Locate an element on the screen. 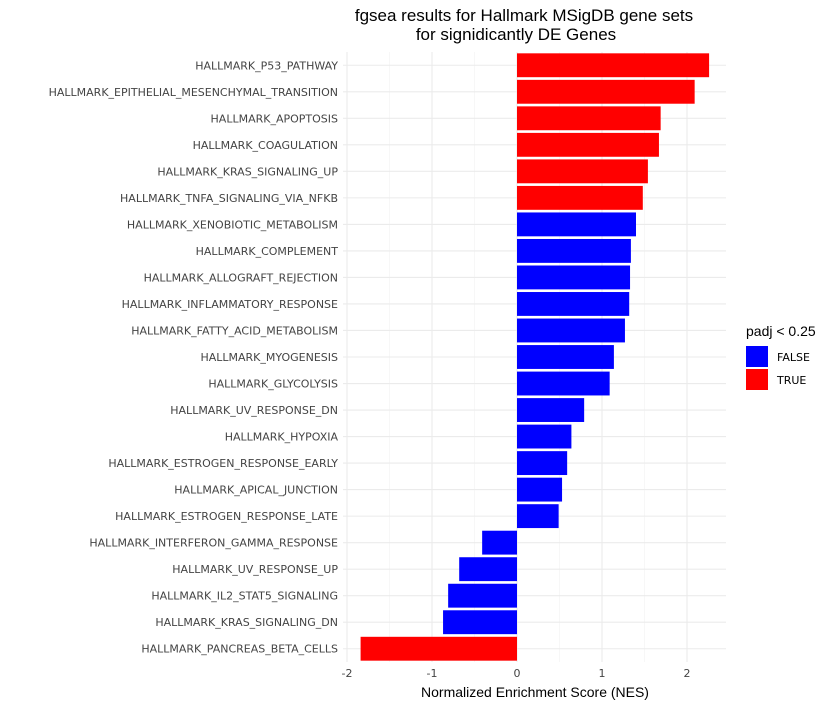 The width and height of the screenshot is (833, 708). bar-hallmark-il2-stat5-signaling is located at coordinates (482, 595).